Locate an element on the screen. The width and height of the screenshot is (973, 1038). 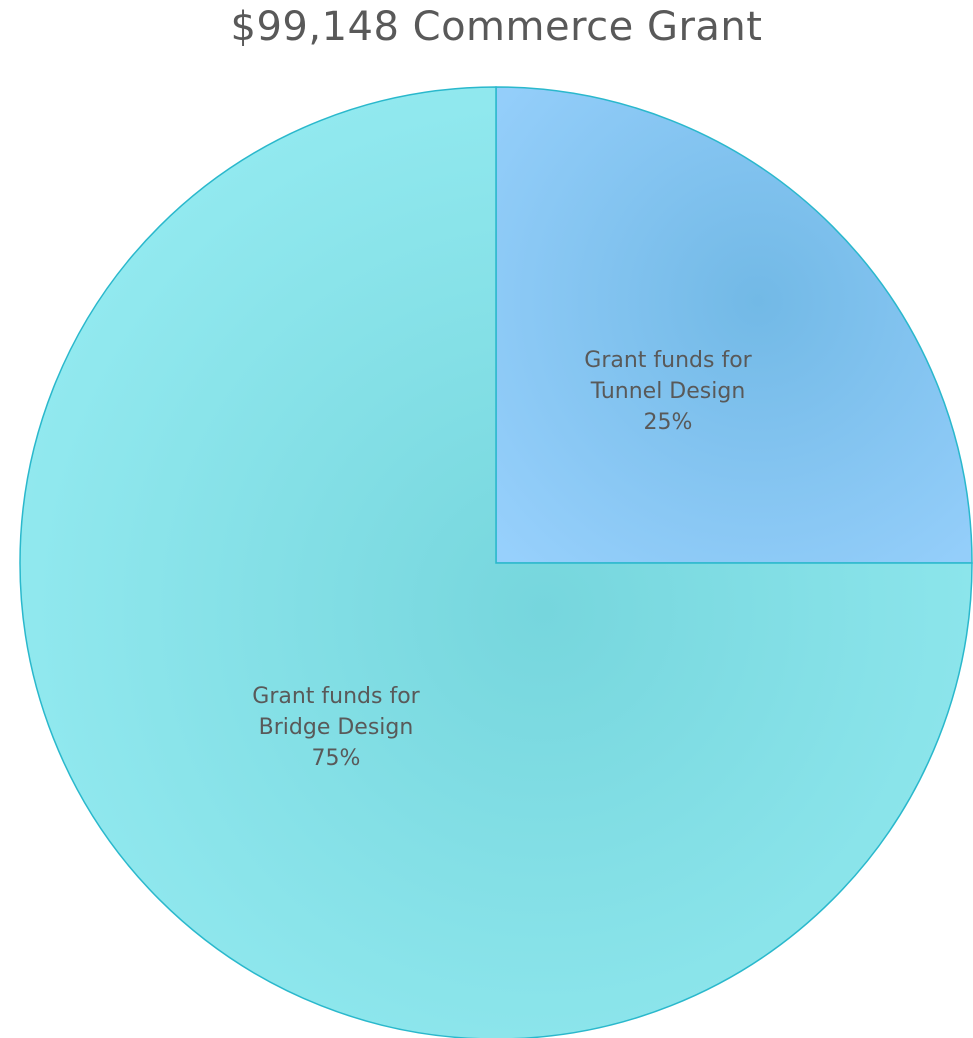
slice-label-line: Bridge Design is located at coordinates (336, 727).